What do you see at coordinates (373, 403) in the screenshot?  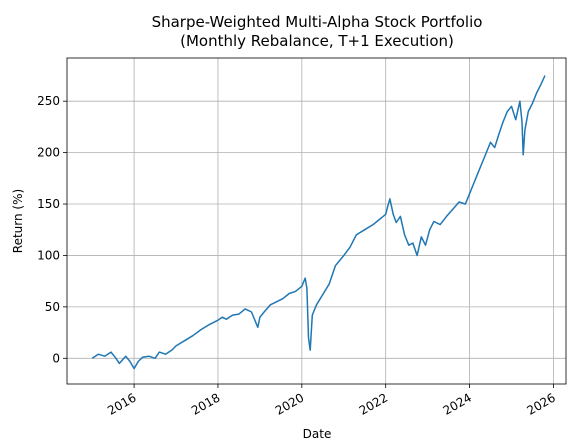 I see `x-tick-label: 2022` at bounding box center [373, 403].